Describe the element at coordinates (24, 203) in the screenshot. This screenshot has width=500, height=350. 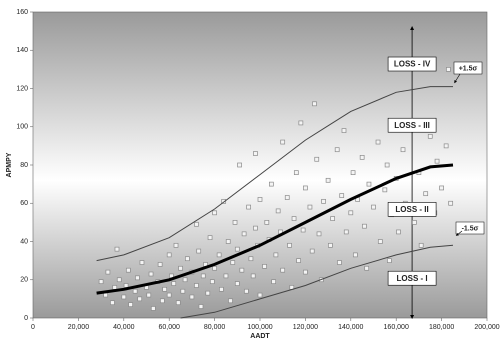
I see `y-tick-label: 60` at that location.